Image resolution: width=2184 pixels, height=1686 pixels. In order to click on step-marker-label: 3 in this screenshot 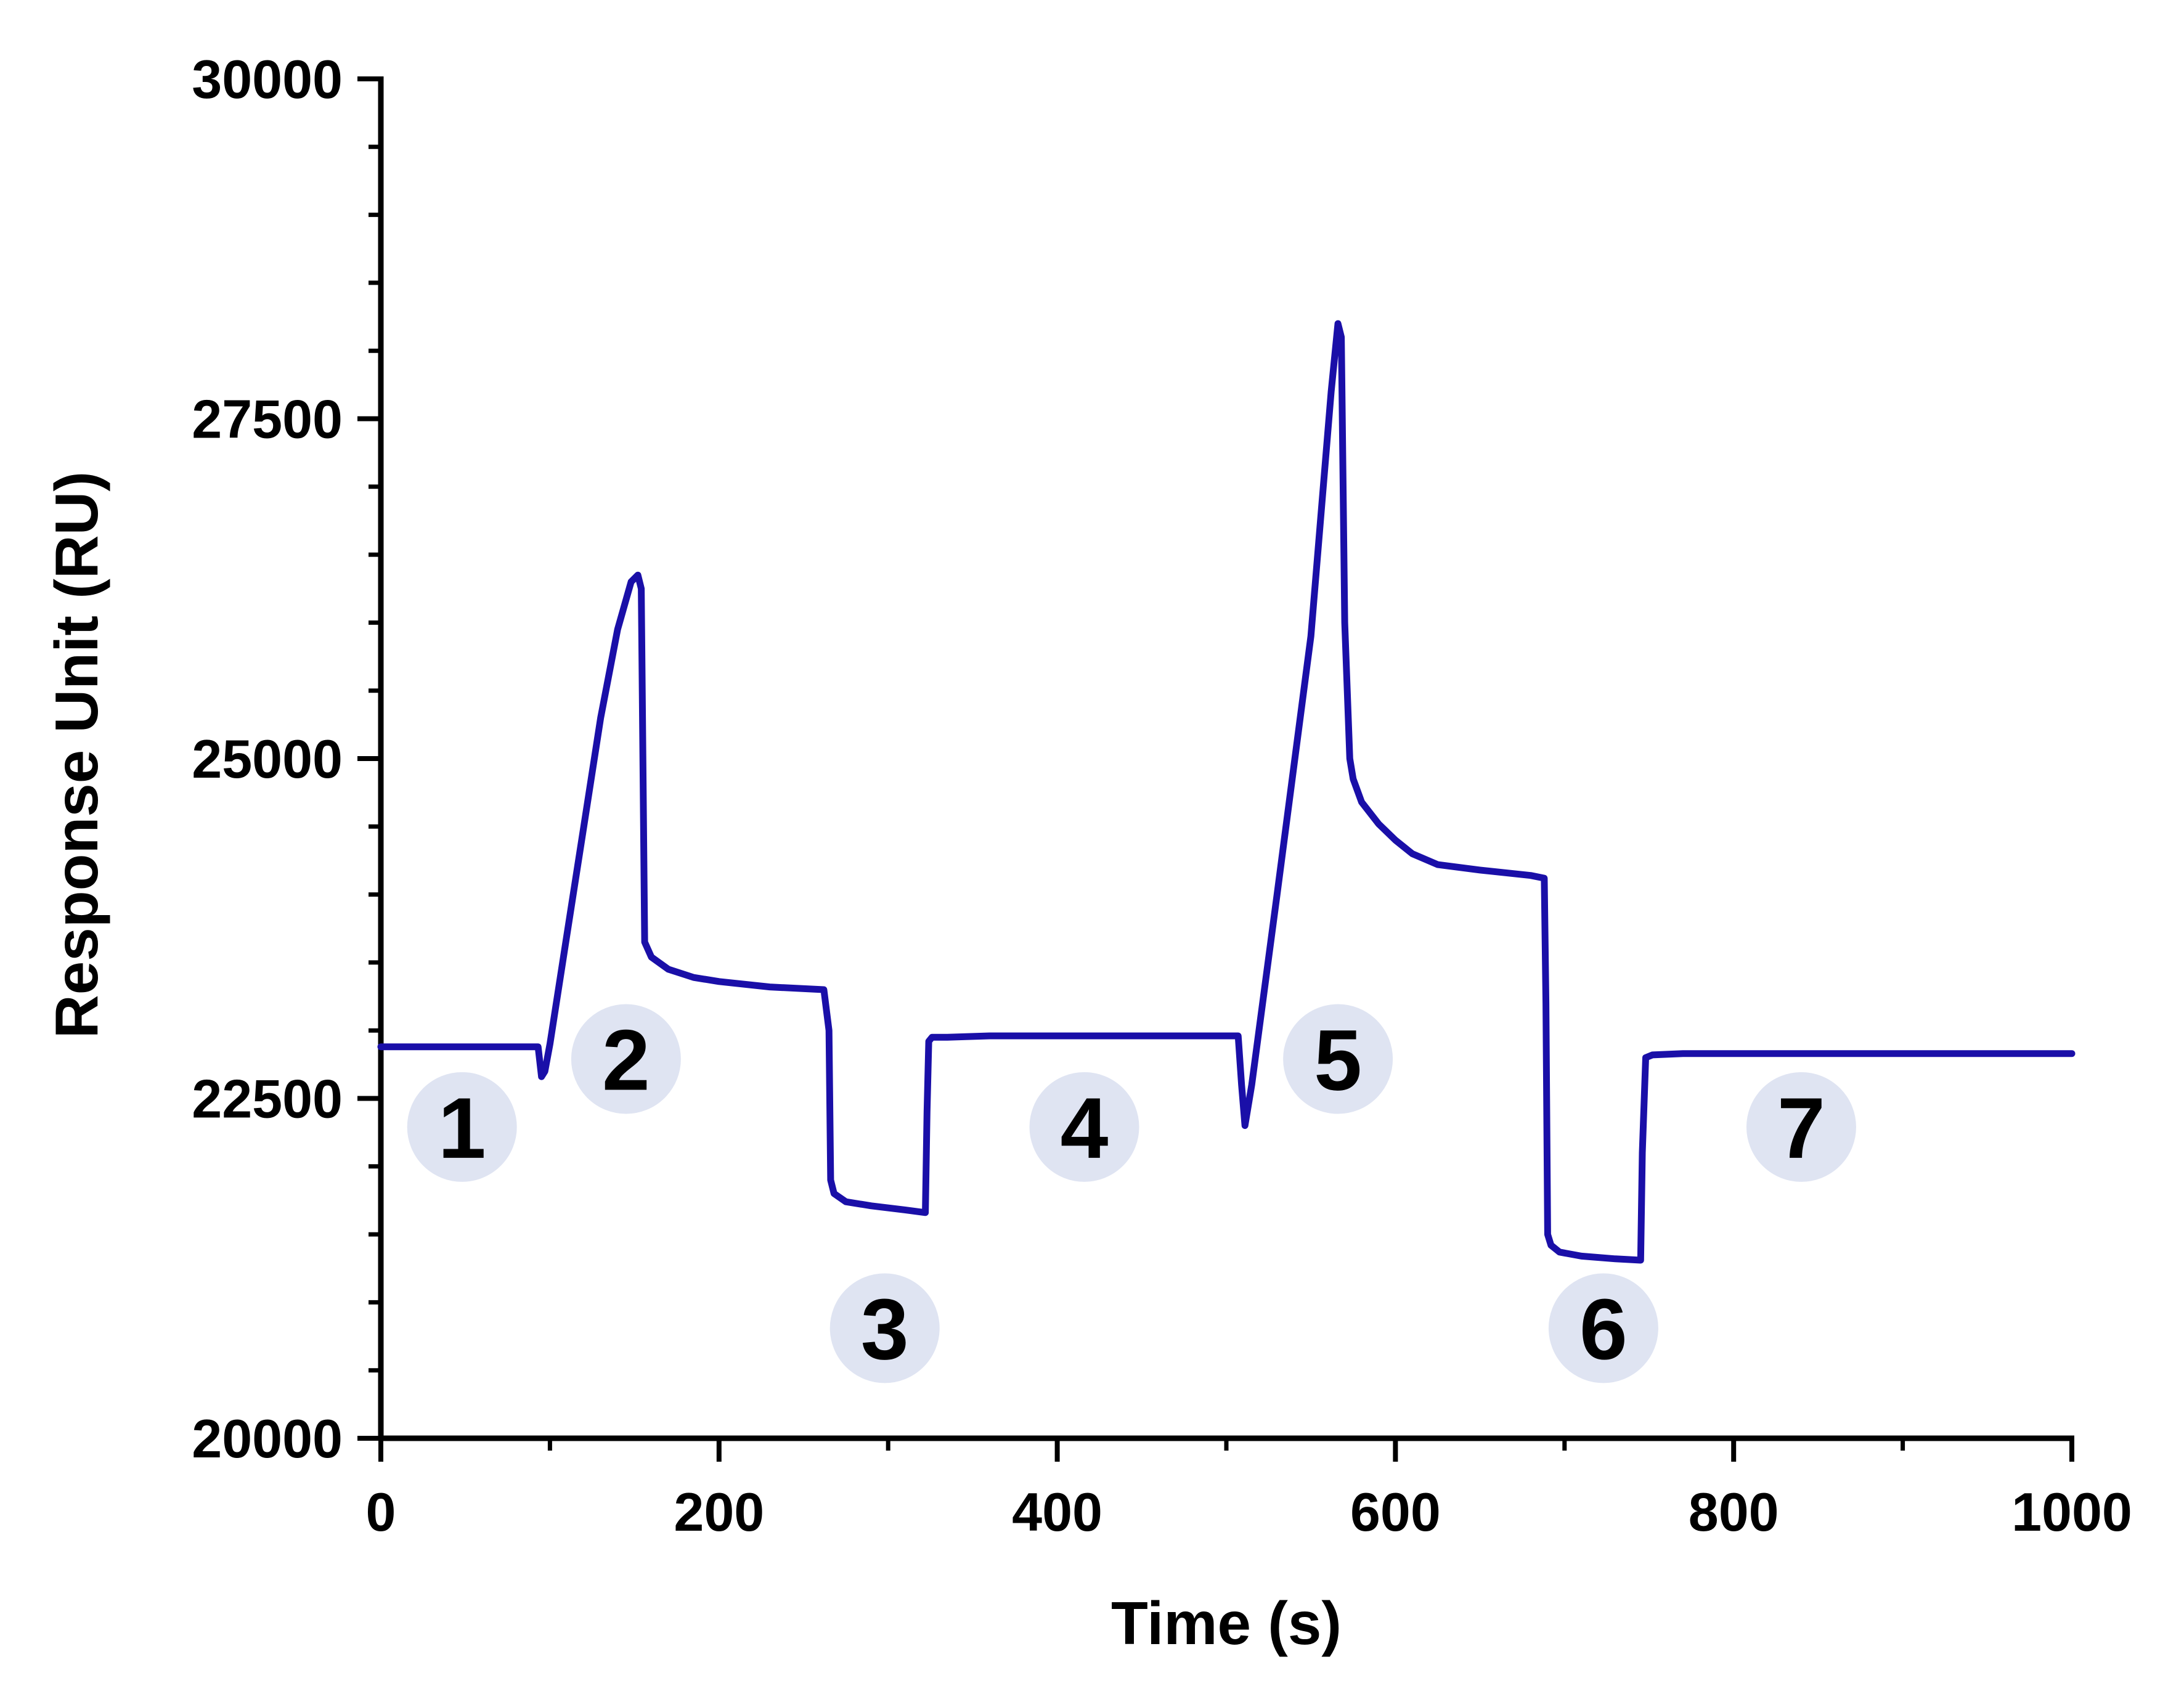, I will do `click(885, 1329)`.